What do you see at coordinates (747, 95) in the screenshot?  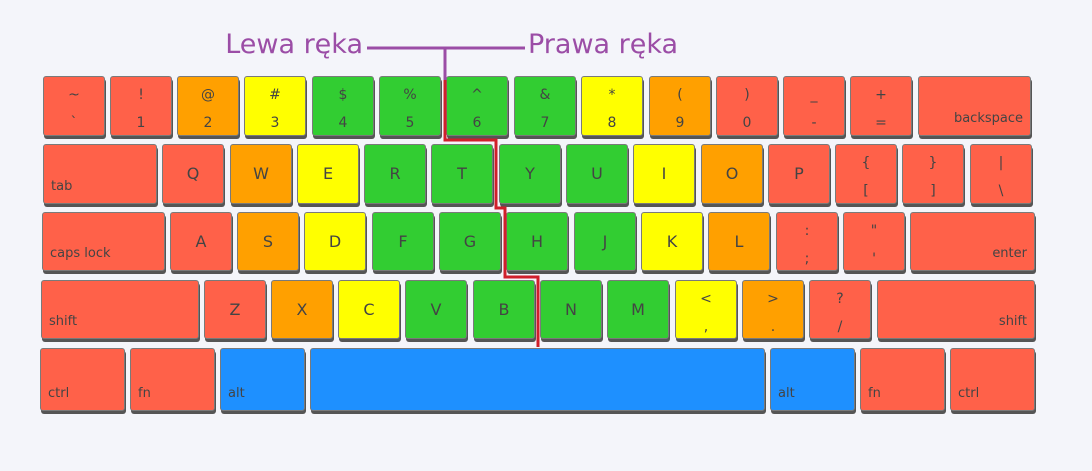 I see `key-shift-symbol: )` at bounding box center [747, 95].